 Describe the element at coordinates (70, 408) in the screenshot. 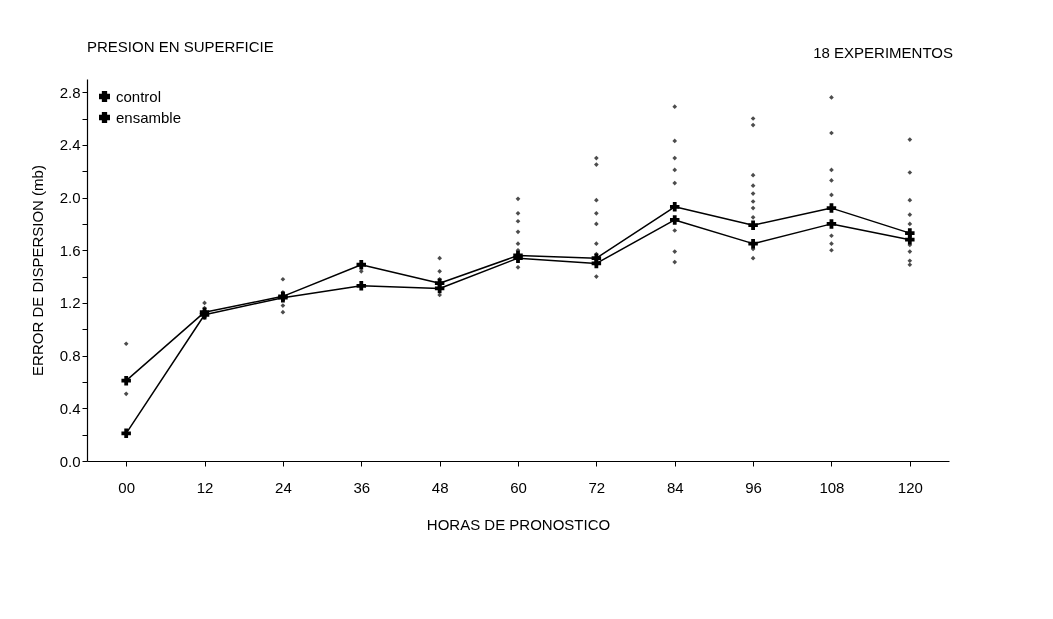

I see `y-tick-label: 0.4` at that location.